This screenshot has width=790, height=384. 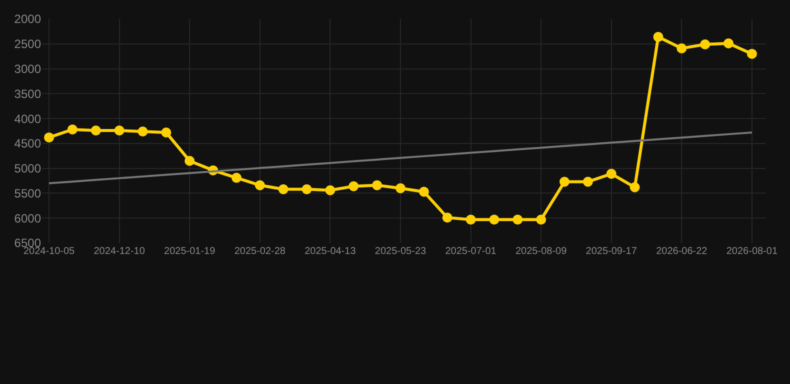 I want to click on y-tick-label: 3500, so click(x=28, y=93).